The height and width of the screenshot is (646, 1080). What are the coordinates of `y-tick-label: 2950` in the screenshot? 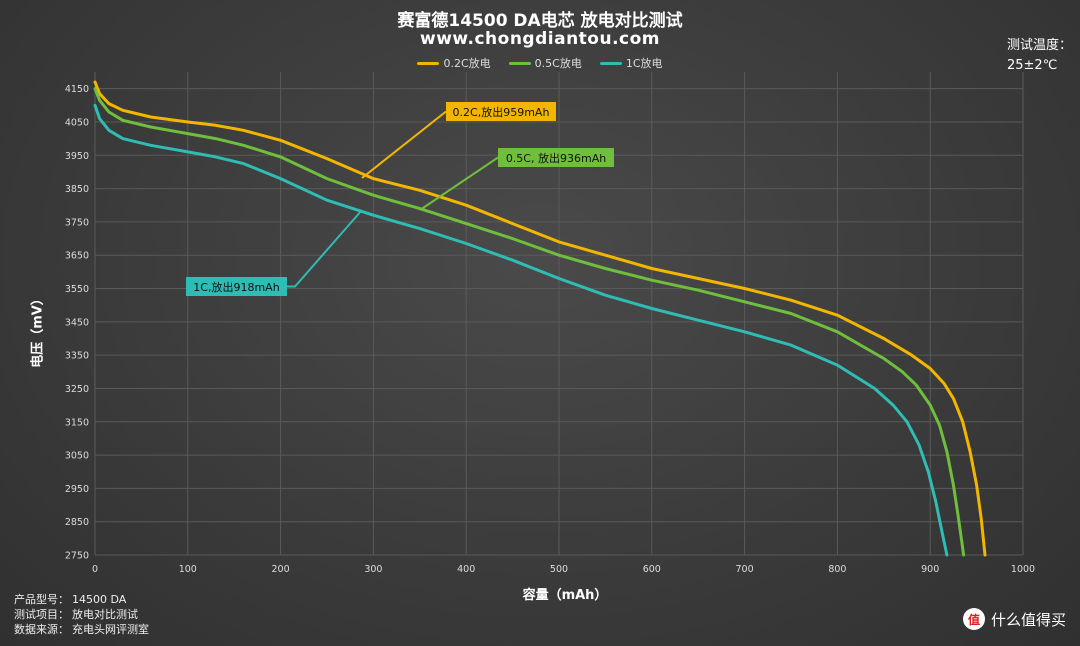 It's located at (77, 489).